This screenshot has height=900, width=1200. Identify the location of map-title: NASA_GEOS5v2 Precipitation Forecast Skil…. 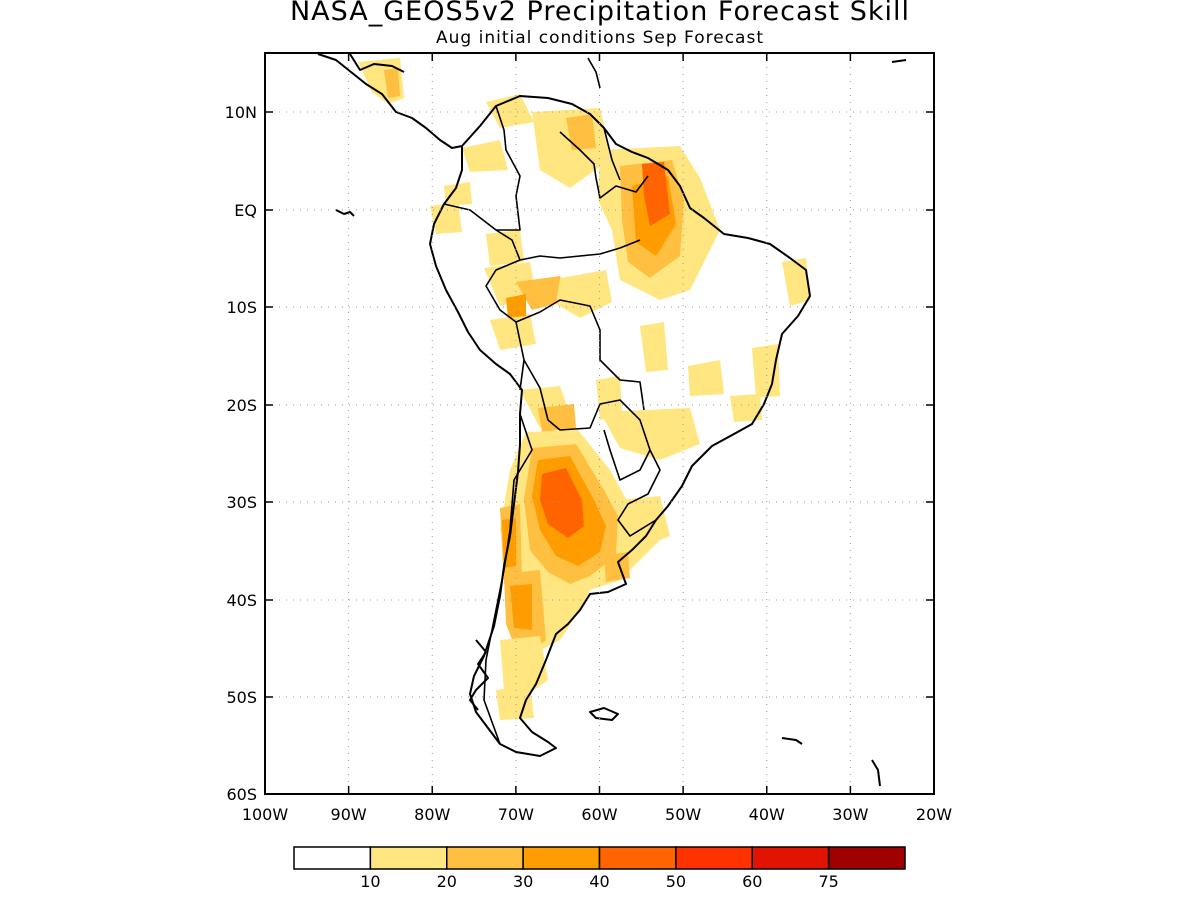
(600, 13).